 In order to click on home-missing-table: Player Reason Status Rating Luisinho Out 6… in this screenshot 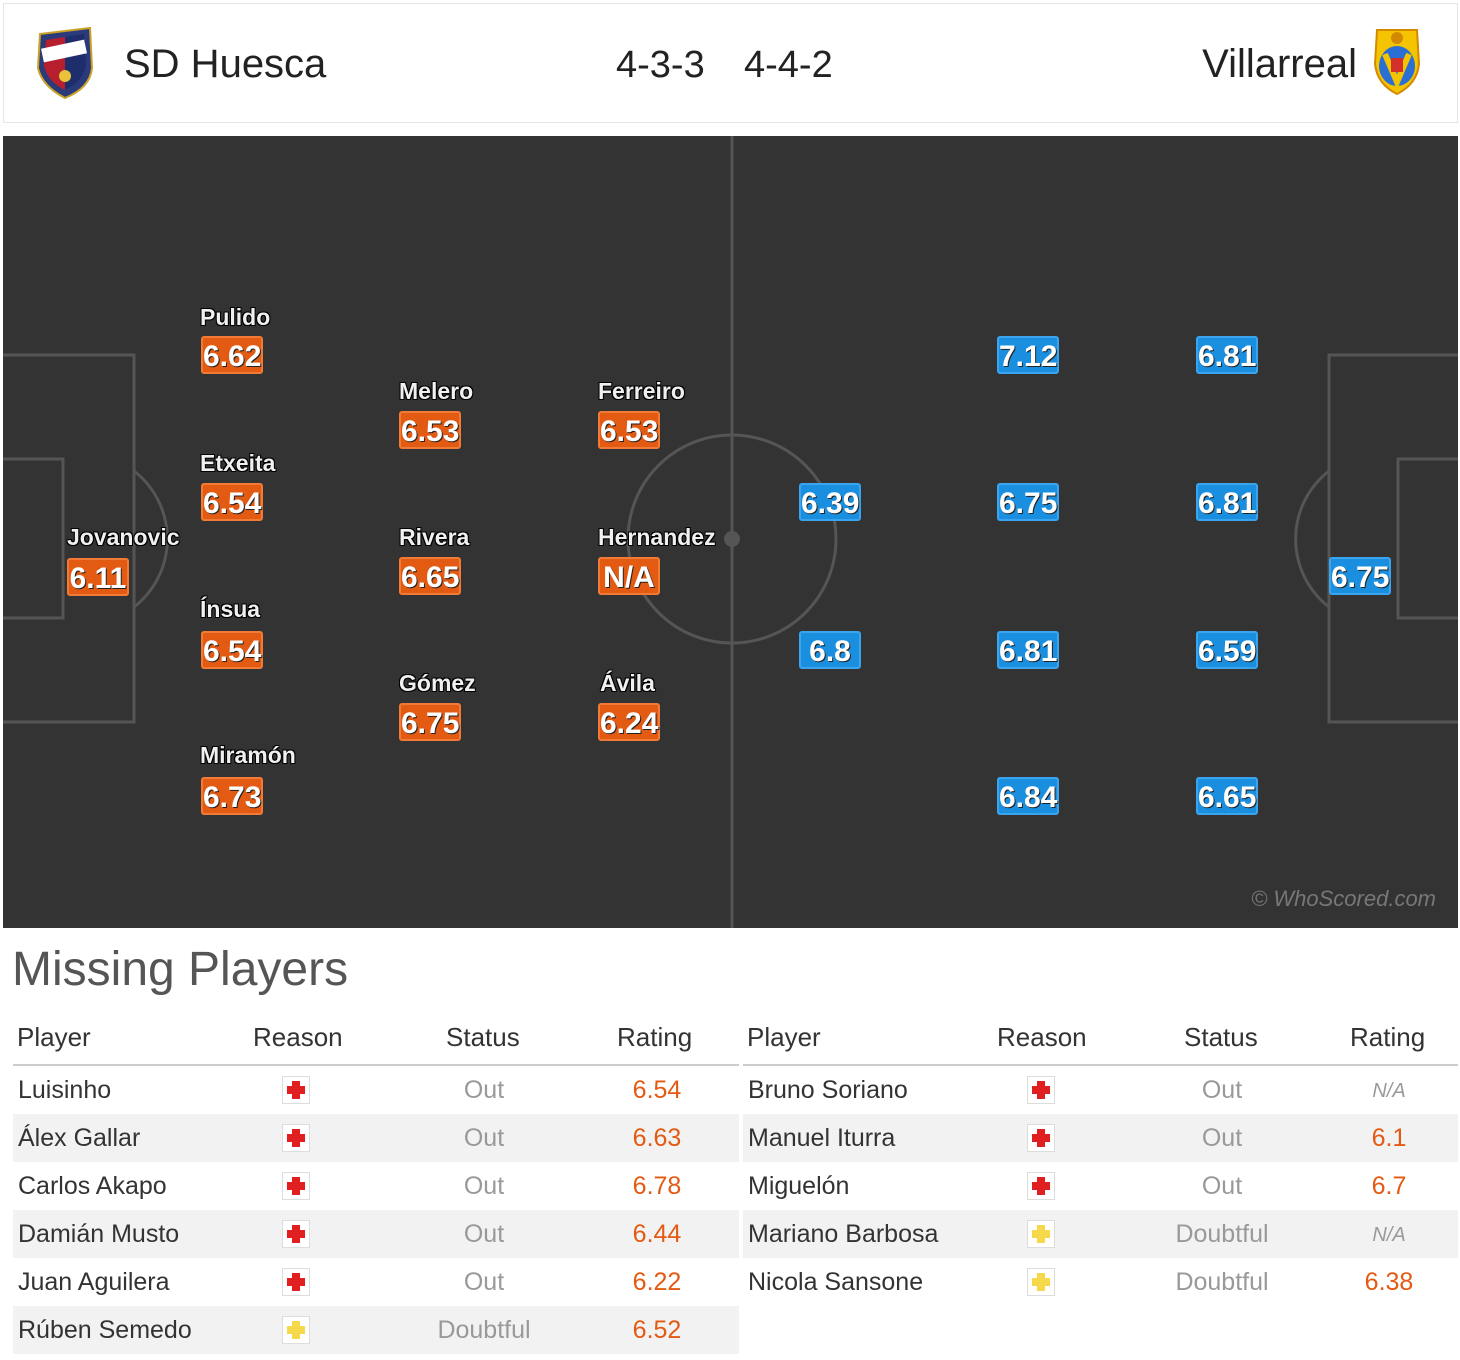, I will do `click(376, 1184)`.